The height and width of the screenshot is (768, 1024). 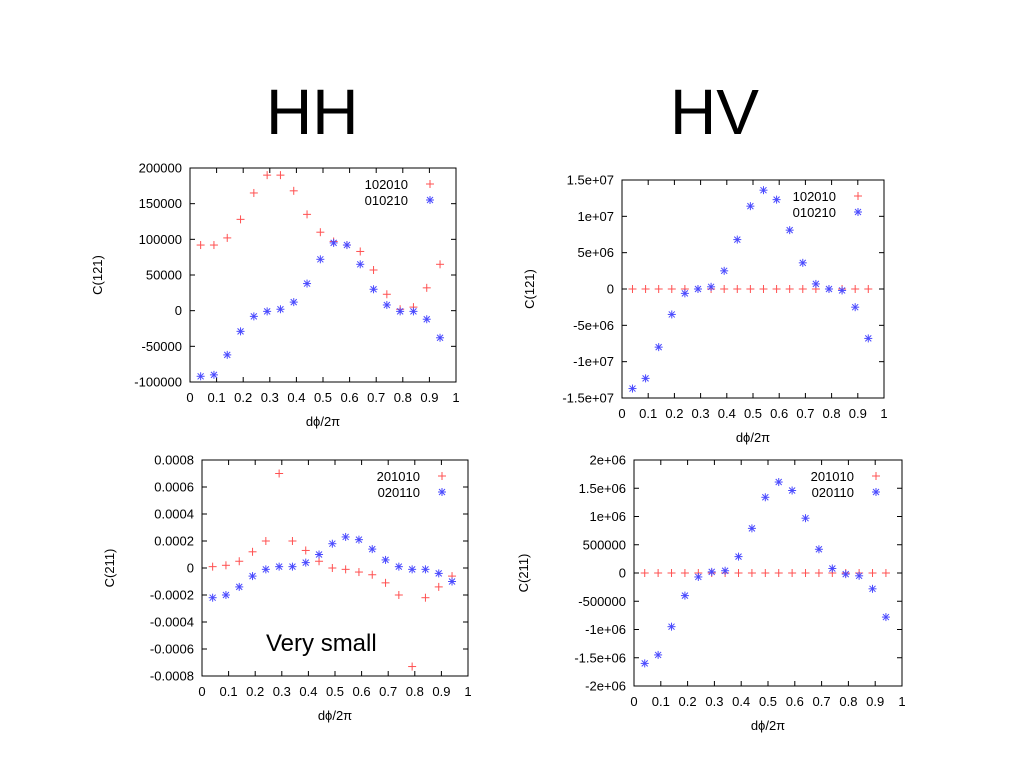 I want to click on annotation-very-small: Very small, so click(x=321, y=643).